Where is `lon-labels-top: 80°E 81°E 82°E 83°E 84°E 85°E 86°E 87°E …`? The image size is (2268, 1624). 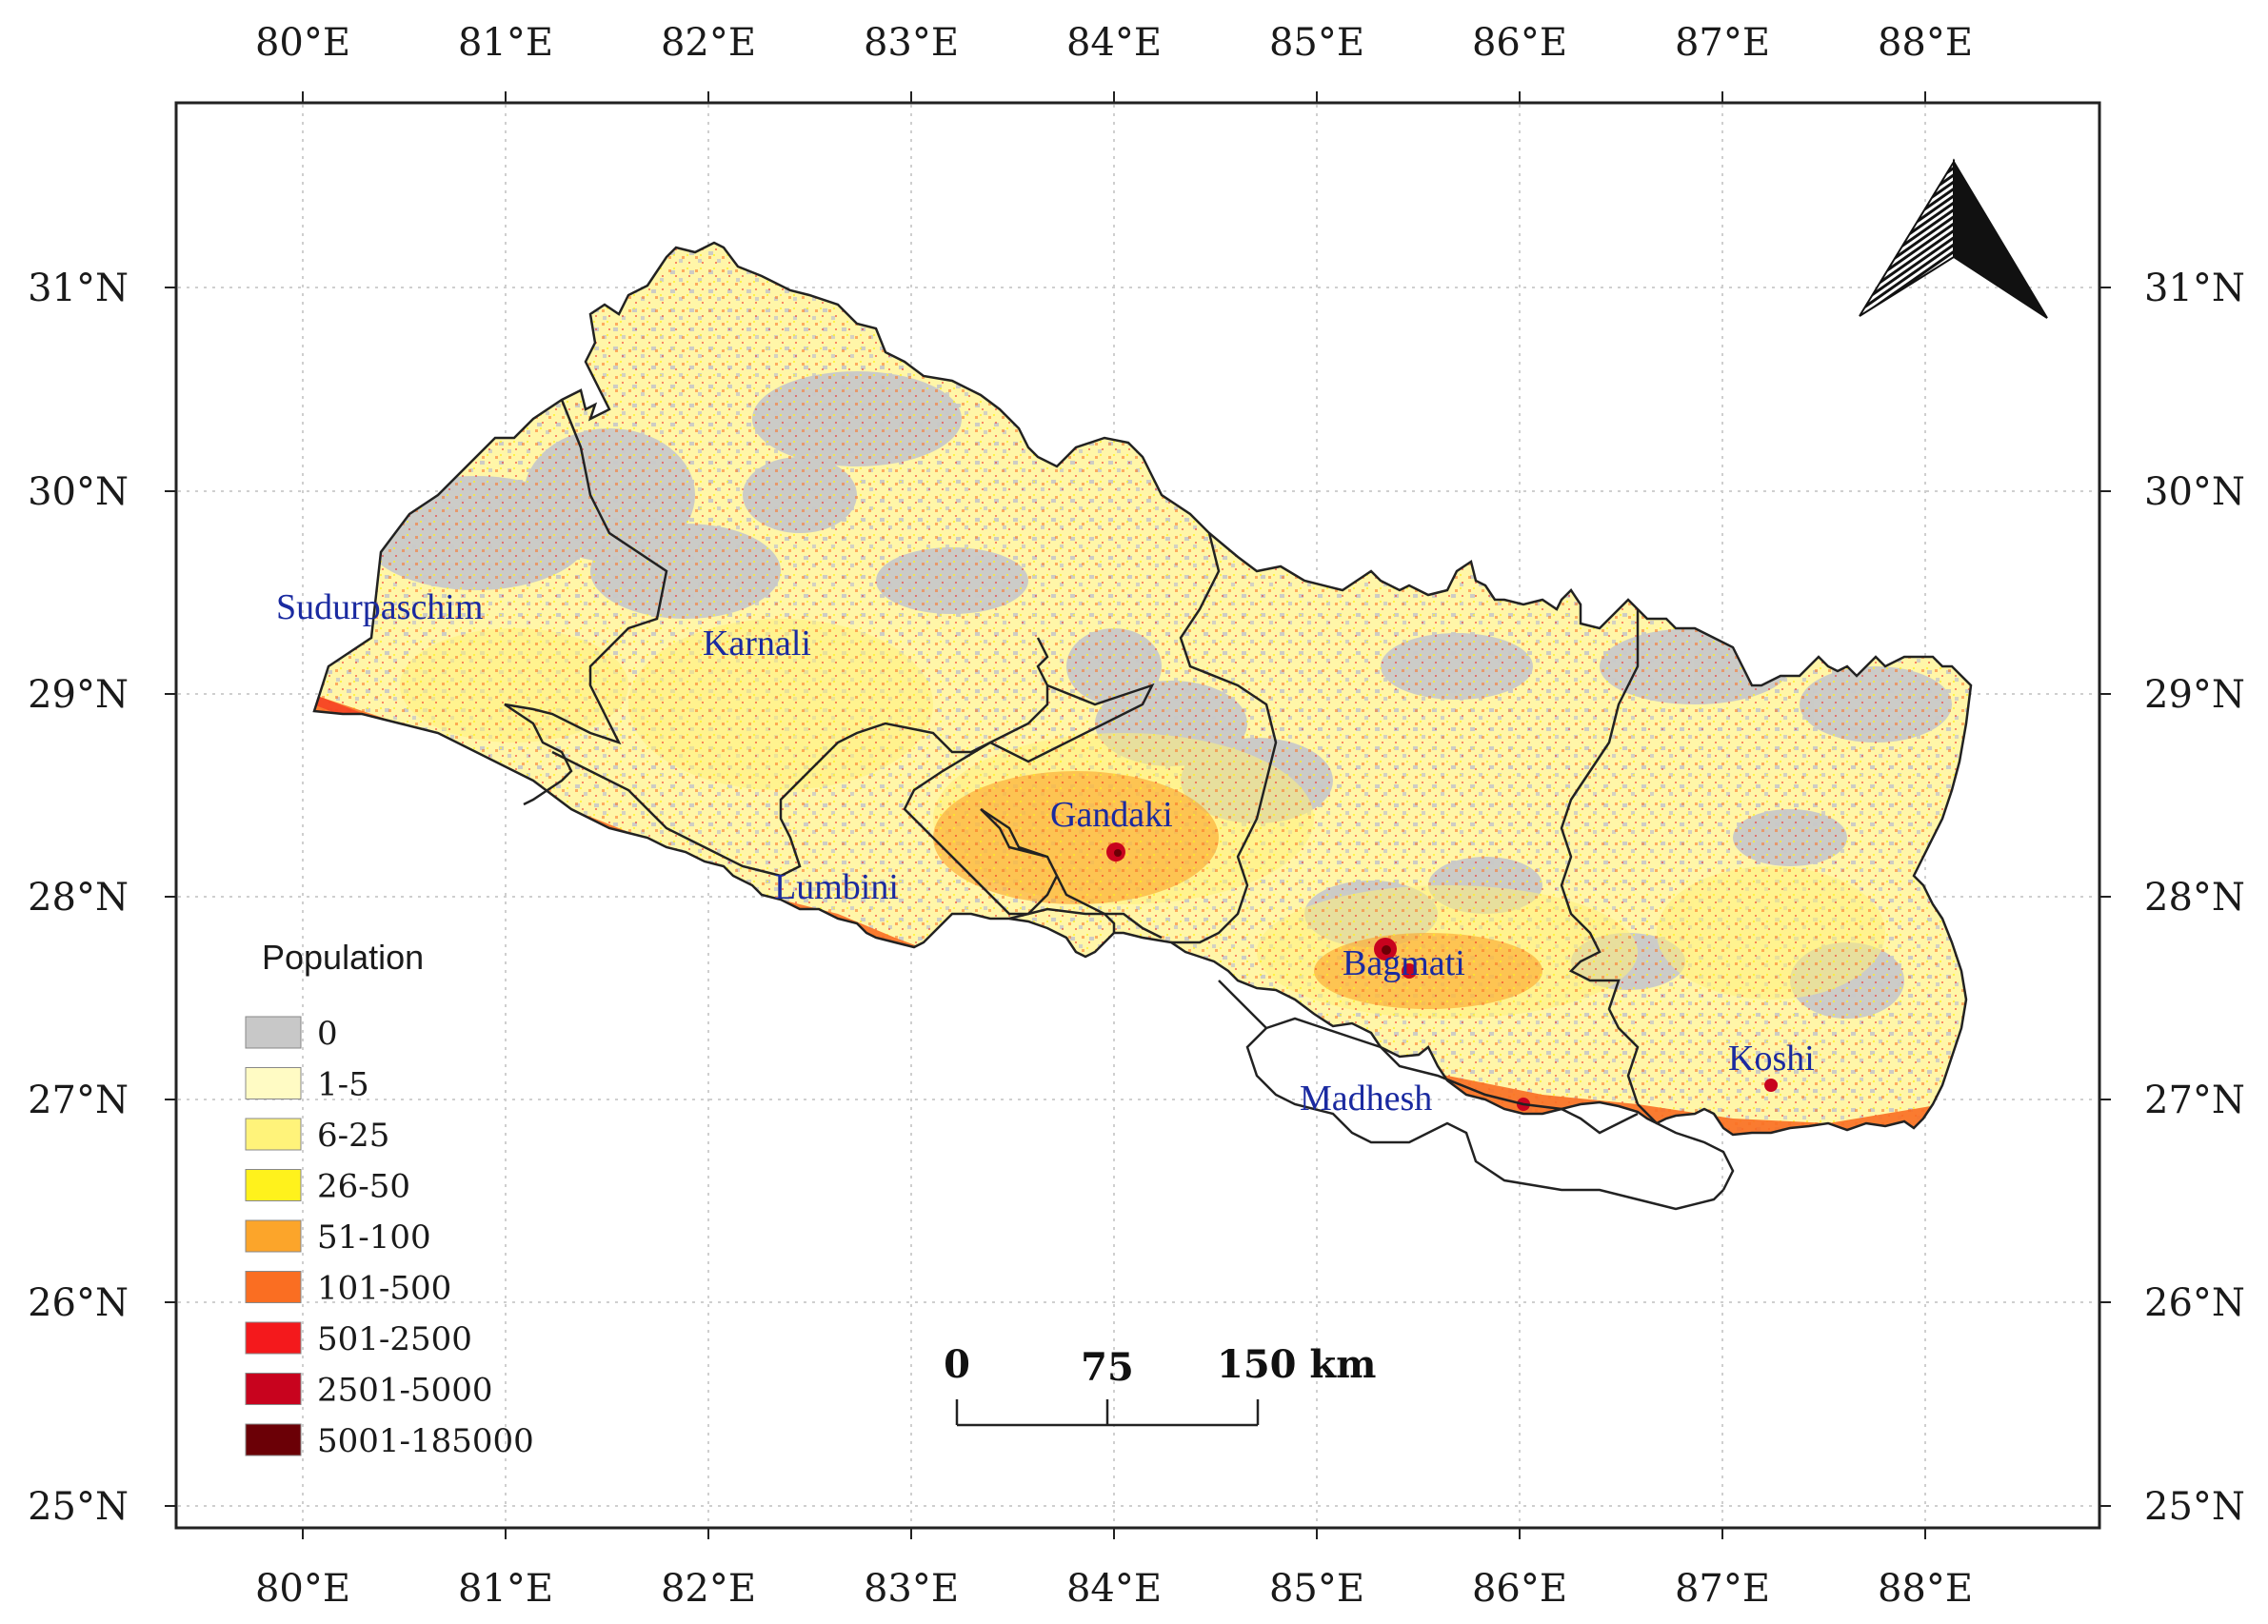 lon-labels-top: 80°E 81°E 82°E 83°E 84°E 85°E 86°E 87°E … is located at coordinates (1114, 43).